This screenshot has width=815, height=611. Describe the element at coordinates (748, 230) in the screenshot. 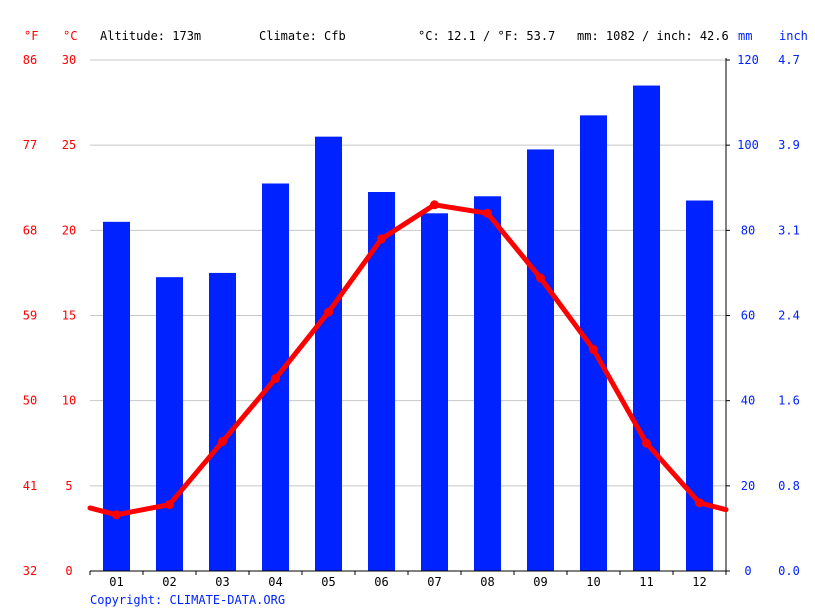

I see `y-tick-label-mm: 80` at that location.